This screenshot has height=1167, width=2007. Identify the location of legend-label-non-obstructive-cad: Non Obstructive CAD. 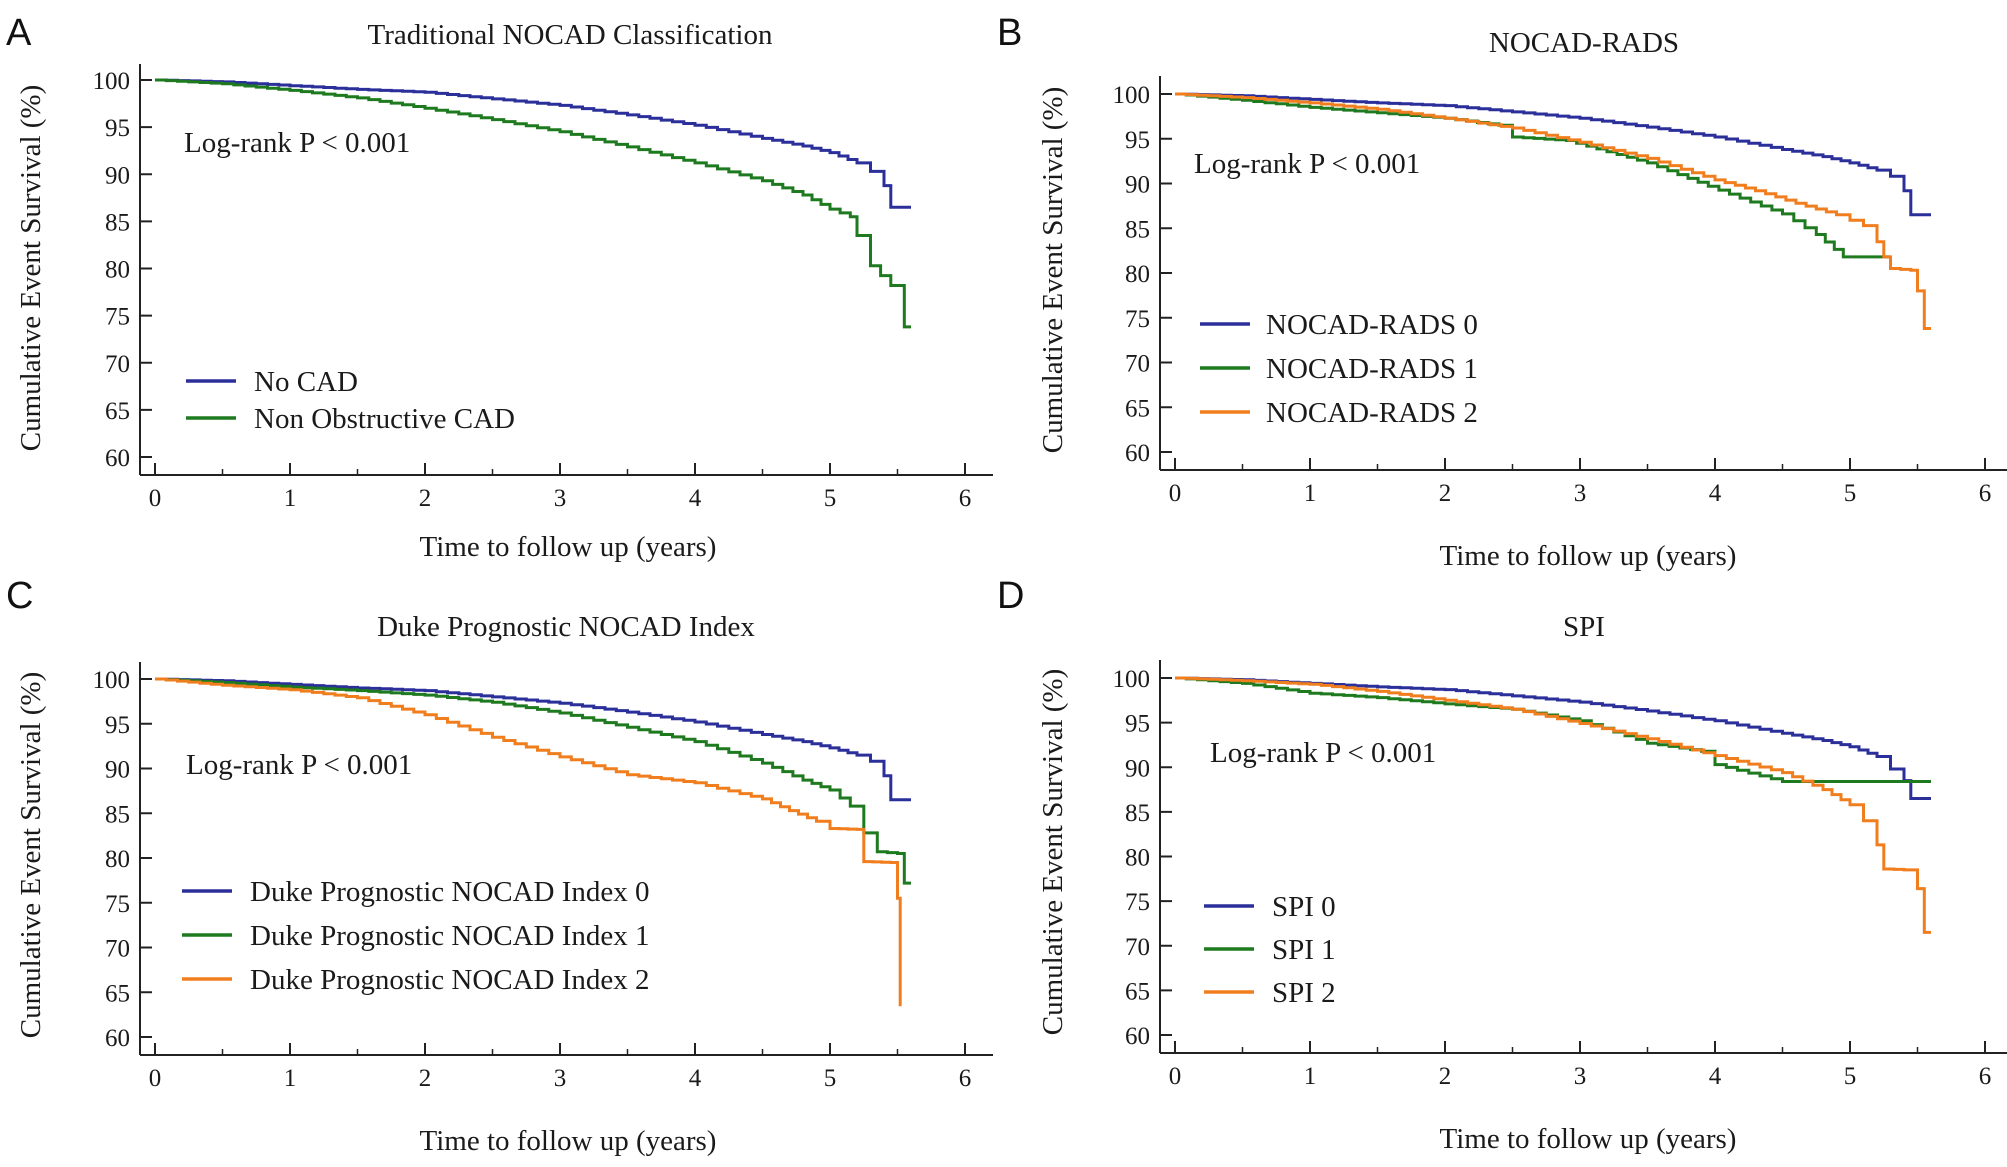
(384, 419).